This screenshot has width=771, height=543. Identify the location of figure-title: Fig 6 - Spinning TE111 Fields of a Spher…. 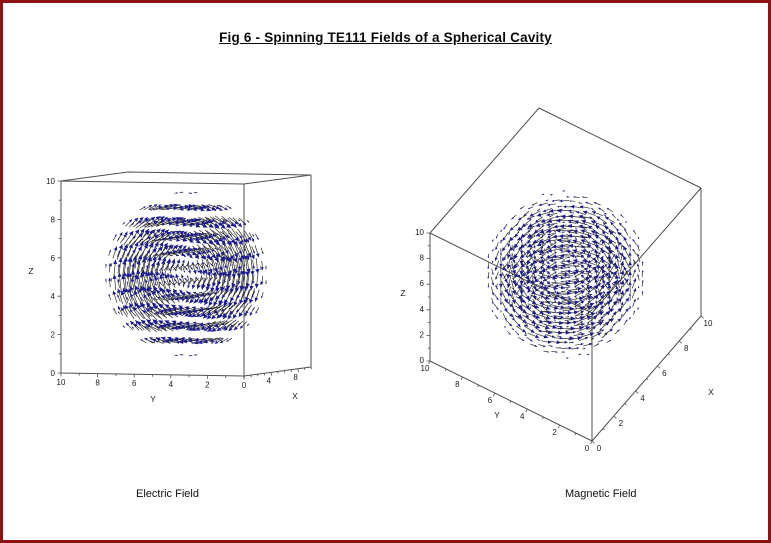
(385, 37).